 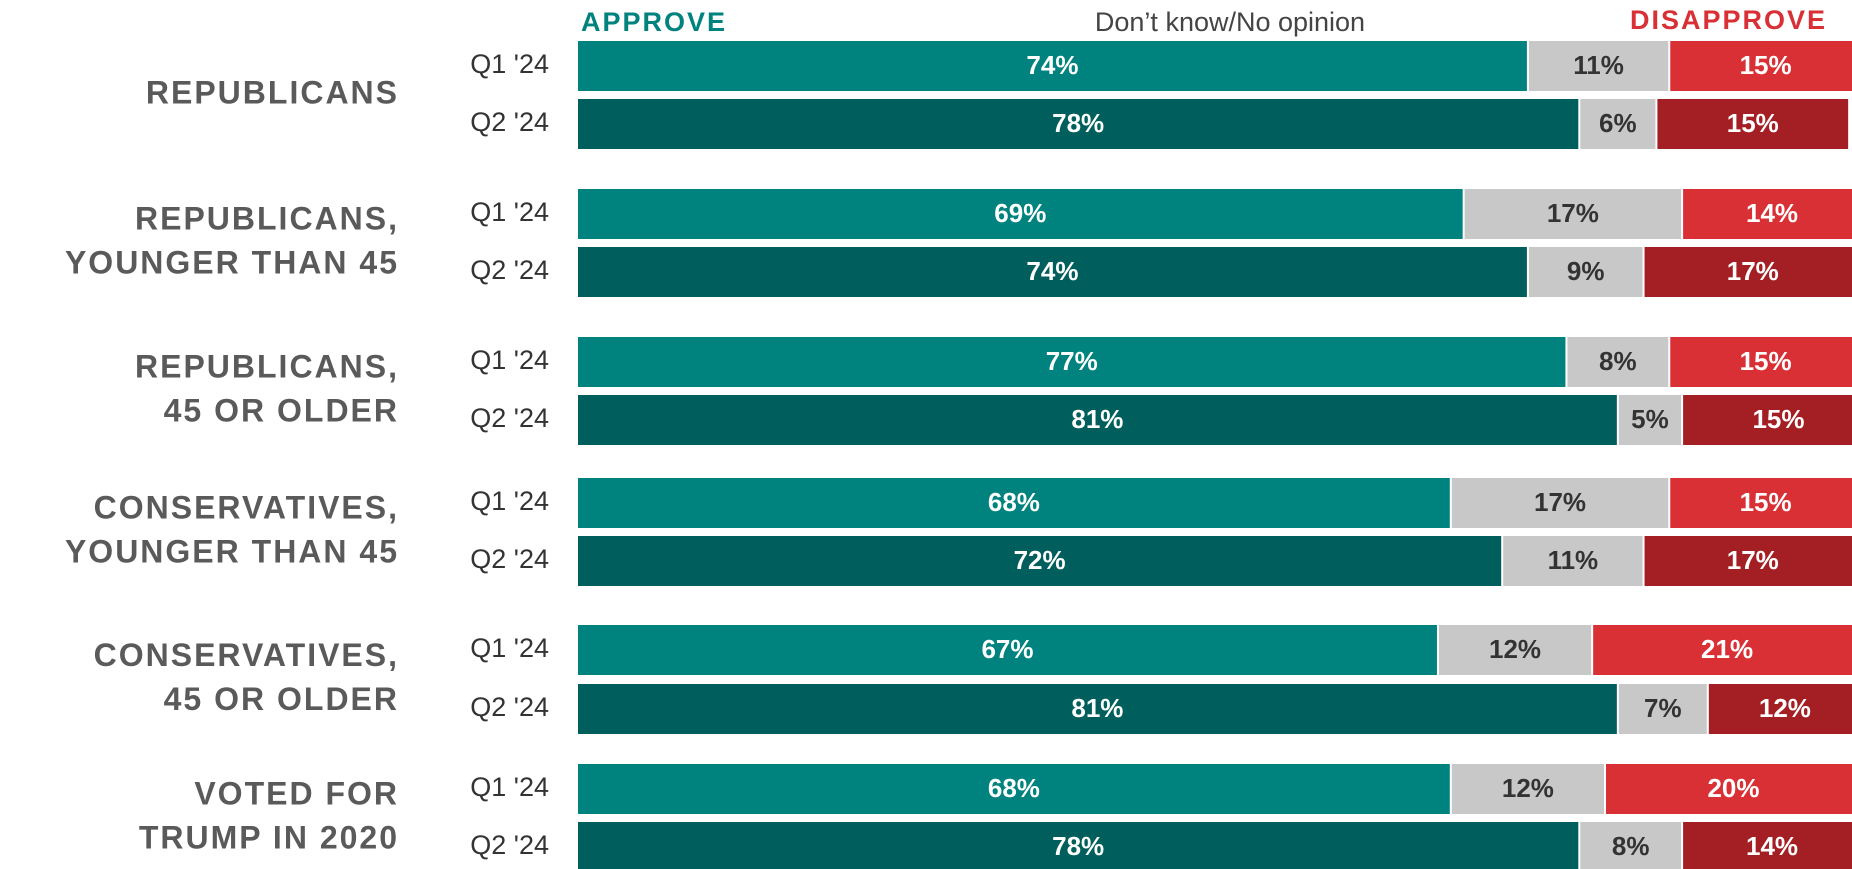 I want to click on value-label: 6%, so click(x=1618, y=123).